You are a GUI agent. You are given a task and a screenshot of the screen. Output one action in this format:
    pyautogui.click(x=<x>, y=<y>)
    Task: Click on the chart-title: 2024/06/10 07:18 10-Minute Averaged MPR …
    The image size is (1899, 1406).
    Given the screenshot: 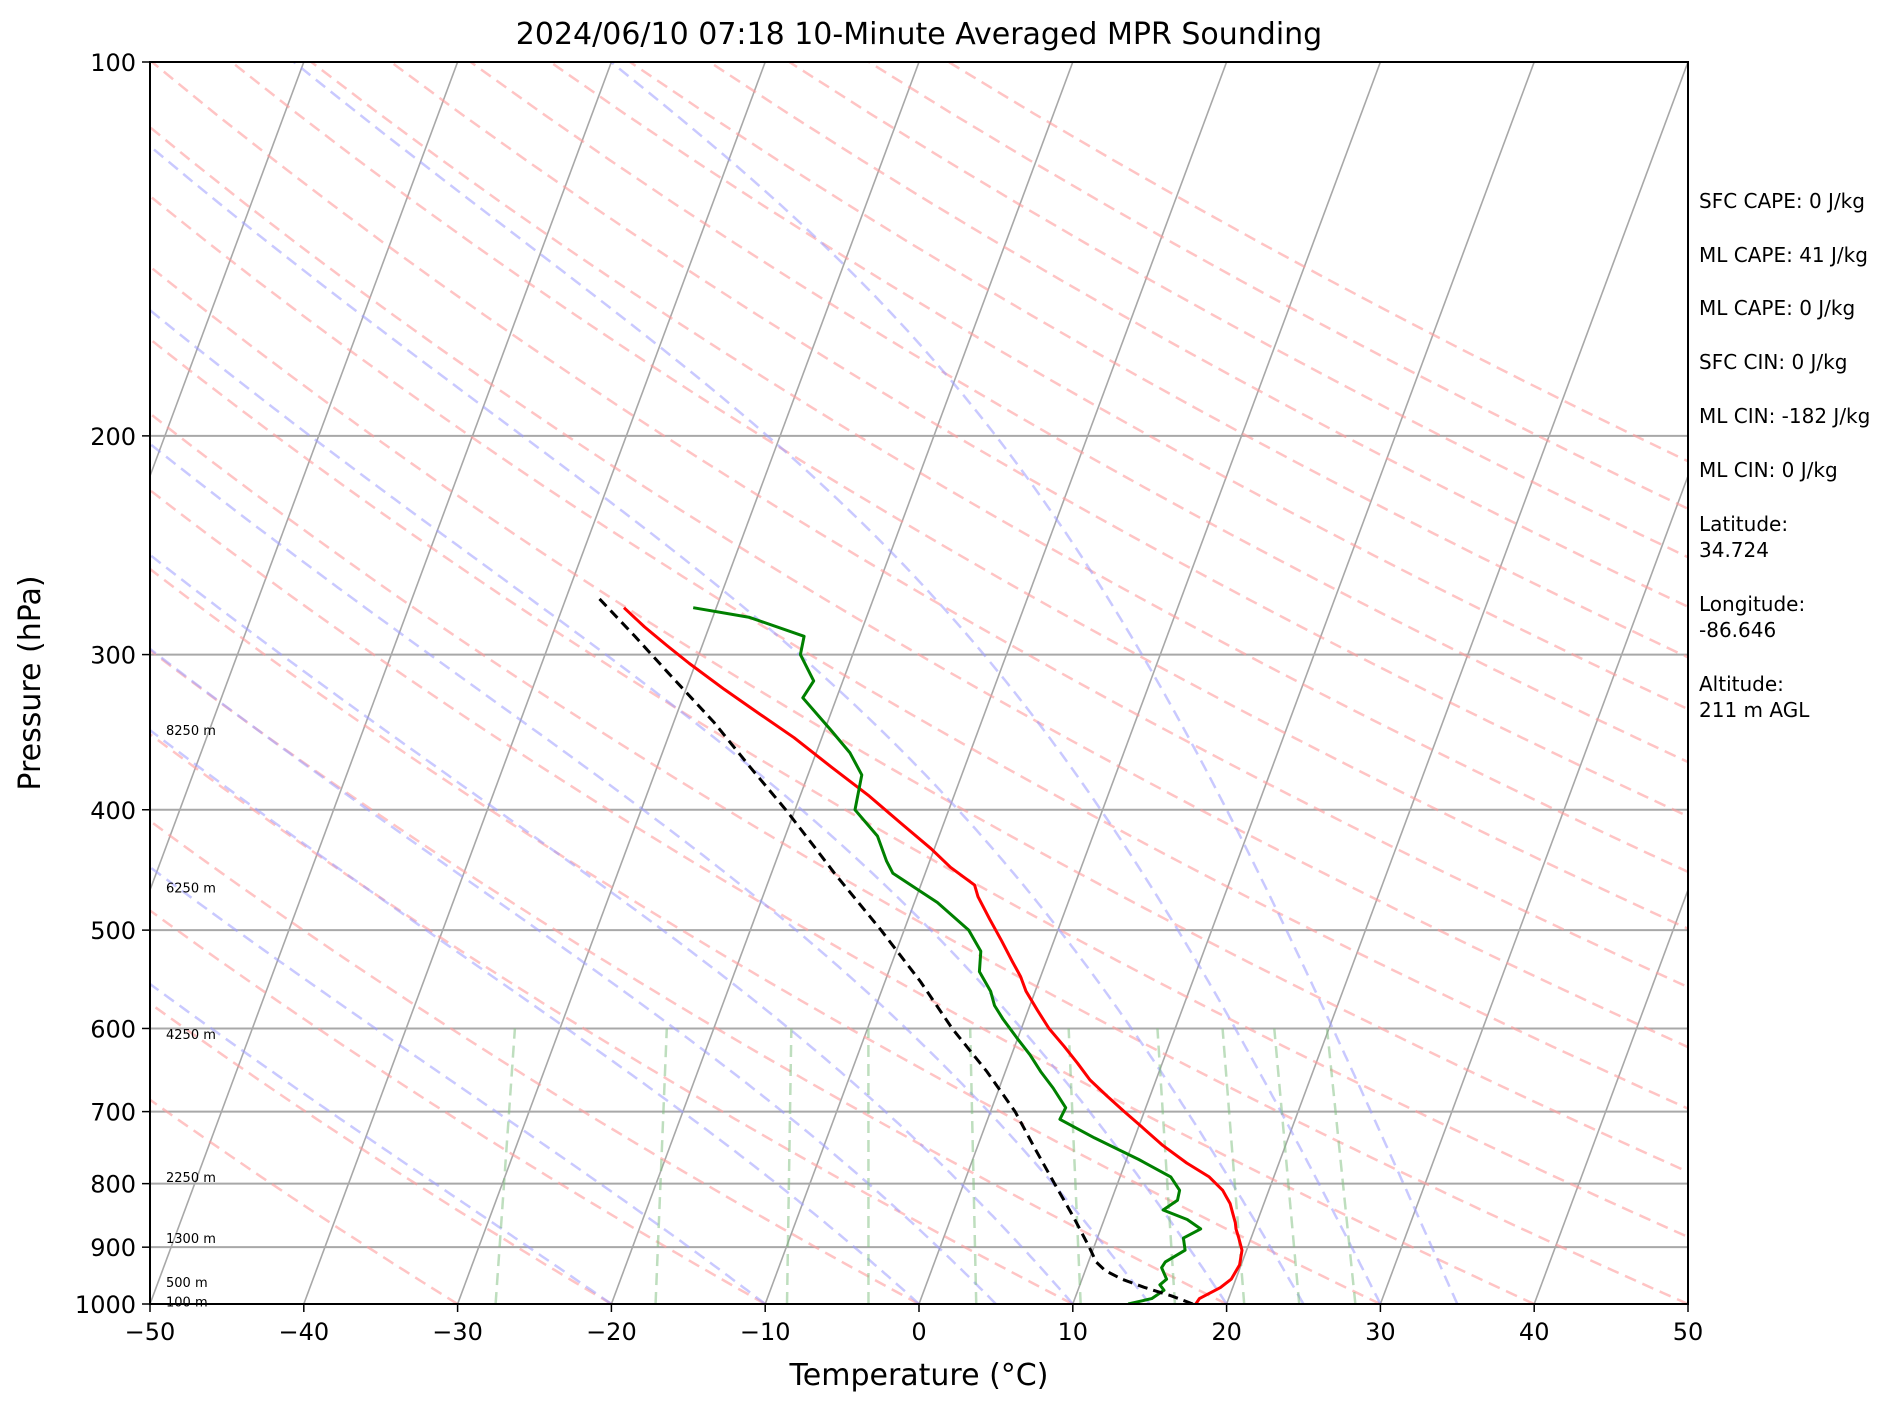 What is the action you would take?
    pyautogui.click(x=919, y=34)
    